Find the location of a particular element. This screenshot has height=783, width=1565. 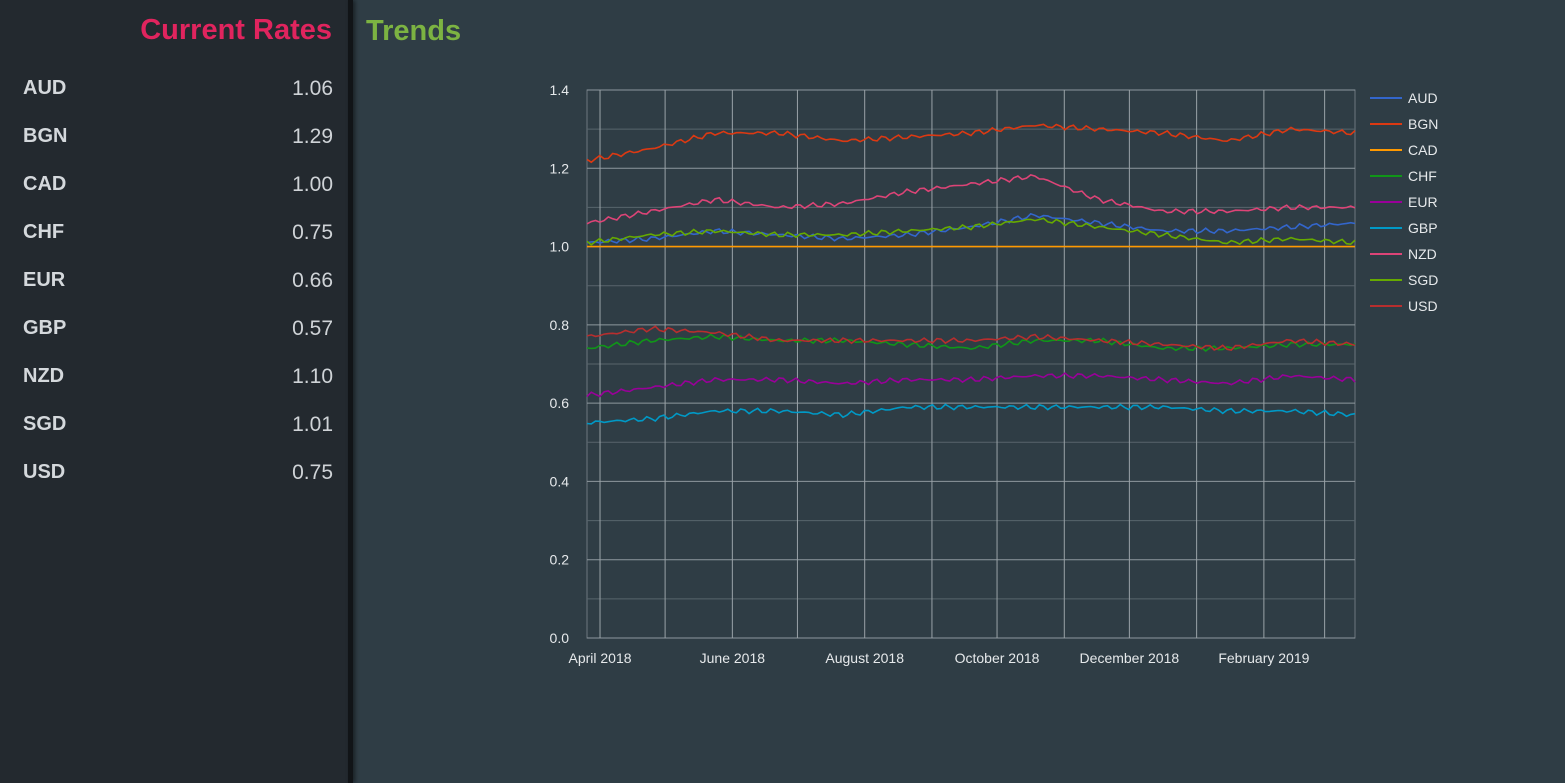

y-tick-label: 1.0 is located at coordinates (560, 247).